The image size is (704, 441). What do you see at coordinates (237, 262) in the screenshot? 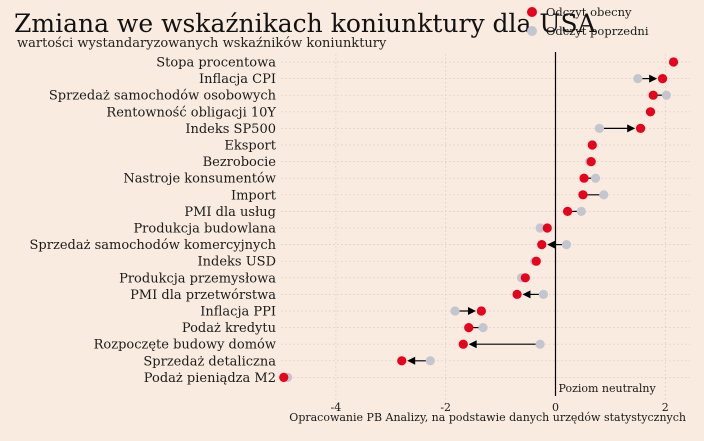
I see `category-label: Indeks USD` at bounding box center [237, 262].